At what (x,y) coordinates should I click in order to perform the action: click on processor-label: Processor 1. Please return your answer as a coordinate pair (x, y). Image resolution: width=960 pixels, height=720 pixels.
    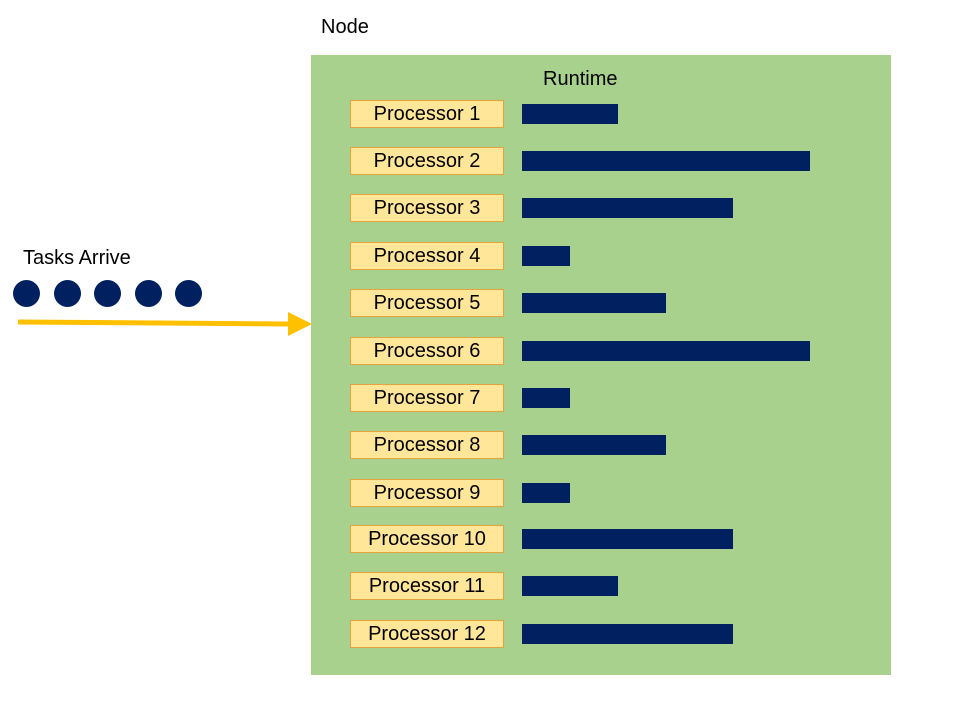
    Looking at the image, I should click on (427, 114).